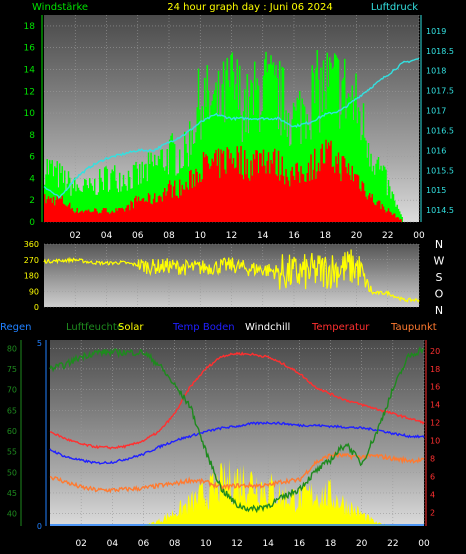 The height and width of the screenshot is (554, 466). I want to click on taupunkt-series, so click(237, 472).